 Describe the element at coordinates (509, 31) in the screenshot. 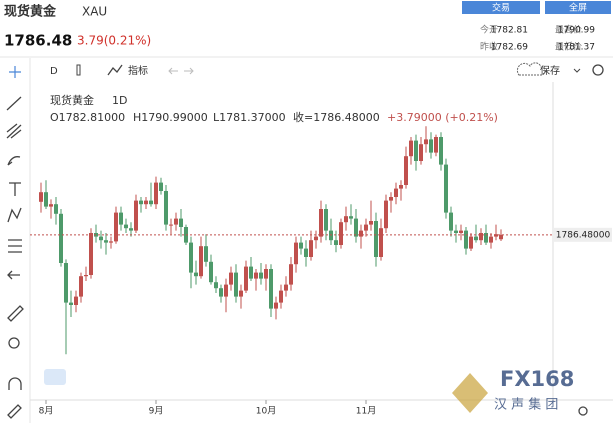

I see `stat-value: 1782.81` at that location.